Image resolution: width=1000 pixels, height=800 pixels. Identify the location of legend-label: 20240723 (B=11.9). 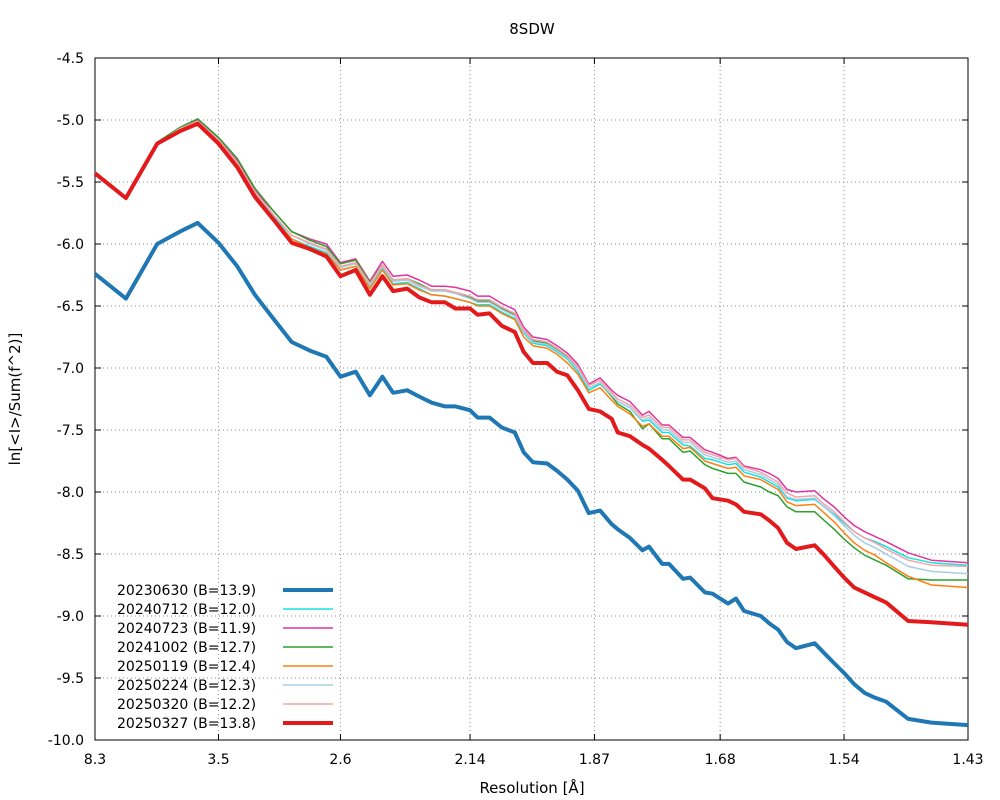
(186, 629).